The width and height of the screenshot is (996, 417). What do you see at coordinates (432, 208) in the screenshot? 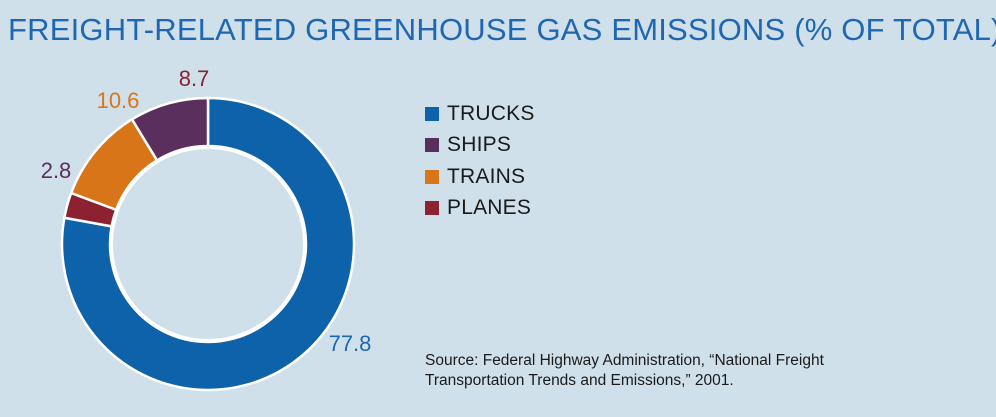
I see `legend-swatch-planes` at bounding box center [432, 208].